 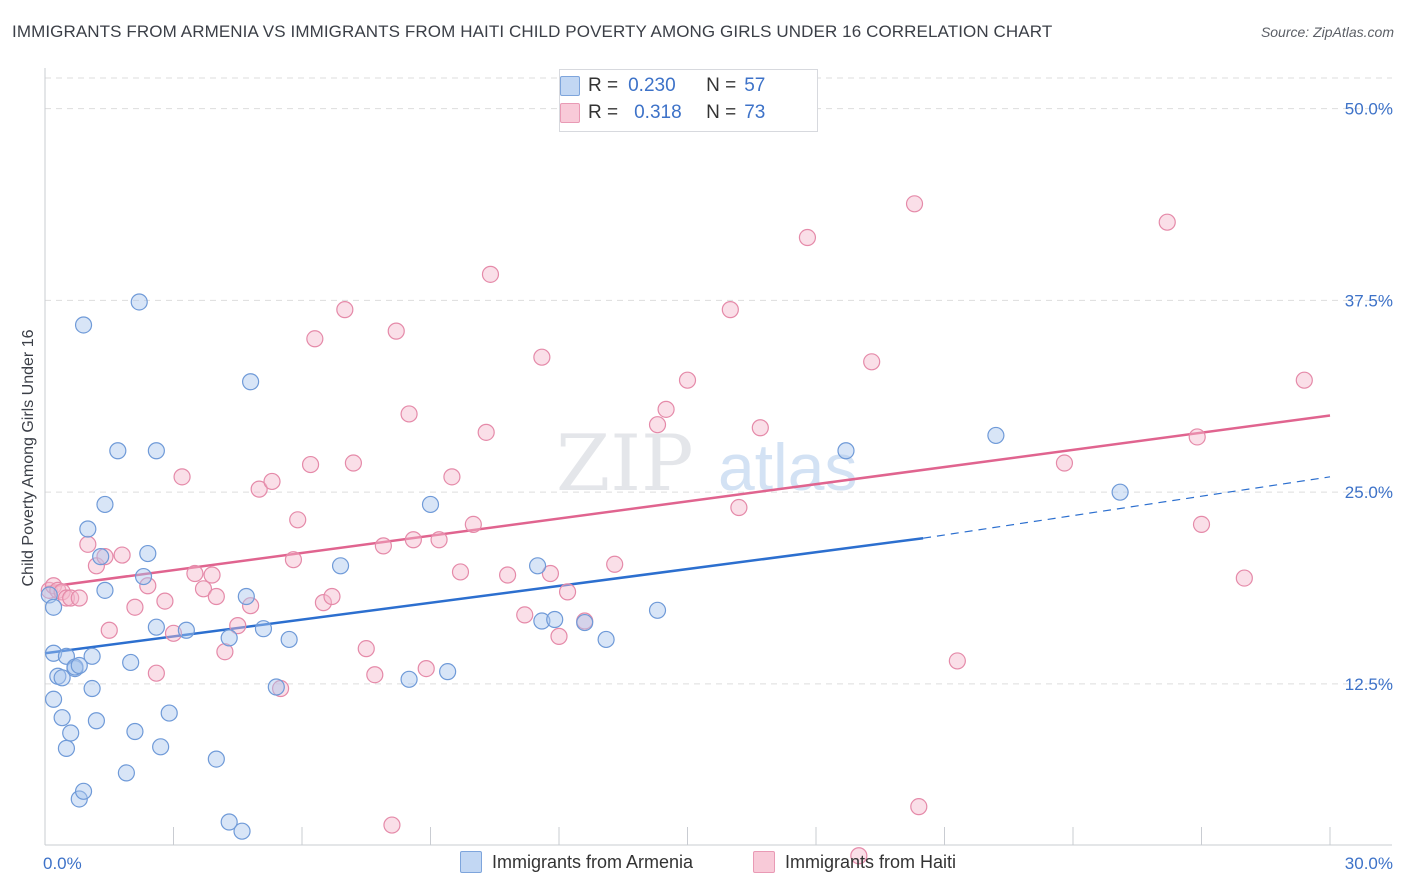 What do you see at coordinates (688, 100) in the screenshot?
I see `correlation-legend: R = 0.230 N = 57 R = 0.318 N = 73` at bounding box center [688, 100].